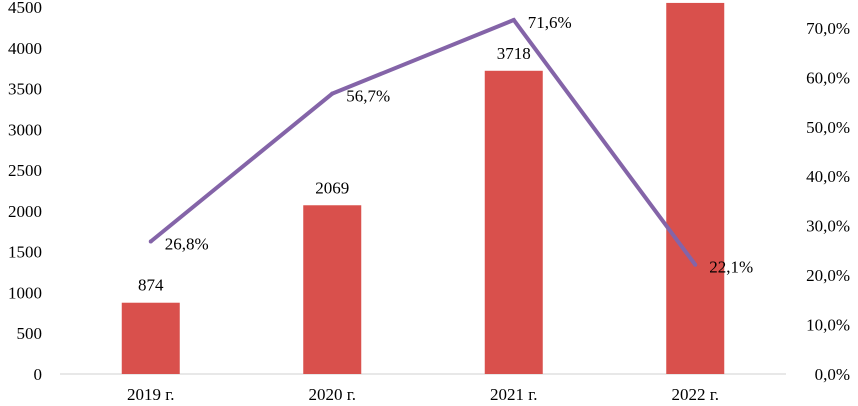 The height and width of the screenshot is (406, 858). I want to click on left-axis-tick-label: 0, so click(38, 374).